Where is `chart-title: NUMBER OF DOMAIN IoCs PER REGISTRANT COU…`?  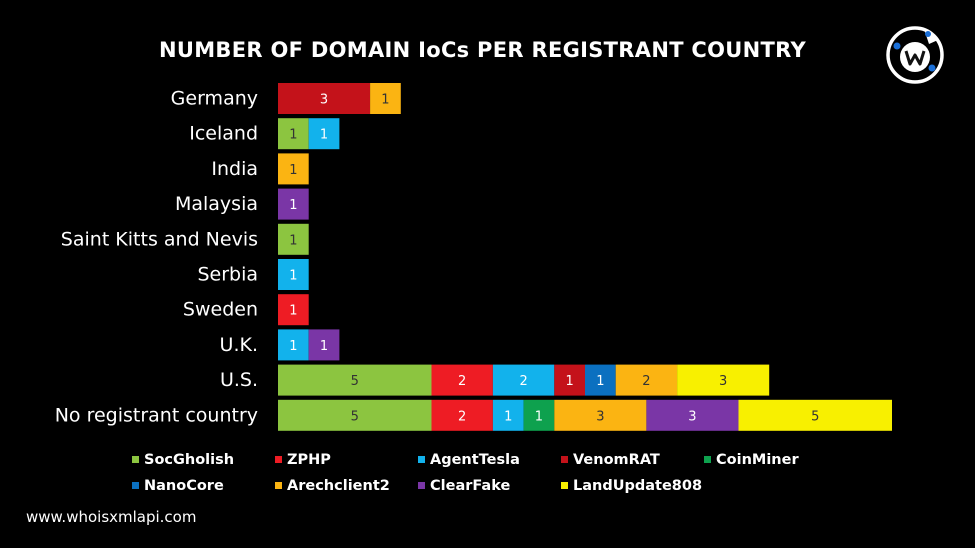
chart-title: NUMBER OF DOMAIN IoCs PER REGISTRANT COU… is located at coordinates (482, 50).